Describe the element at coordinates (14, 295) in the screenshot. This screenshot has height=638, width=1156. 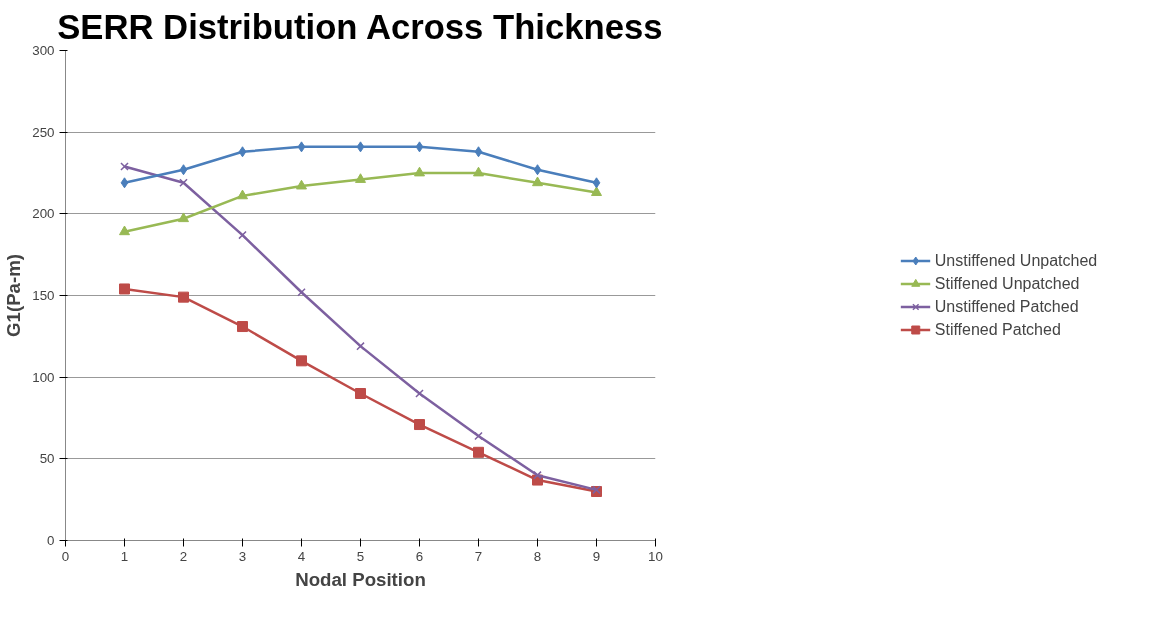
I see `y-axis-title: G1(Pa-m)` at that location.